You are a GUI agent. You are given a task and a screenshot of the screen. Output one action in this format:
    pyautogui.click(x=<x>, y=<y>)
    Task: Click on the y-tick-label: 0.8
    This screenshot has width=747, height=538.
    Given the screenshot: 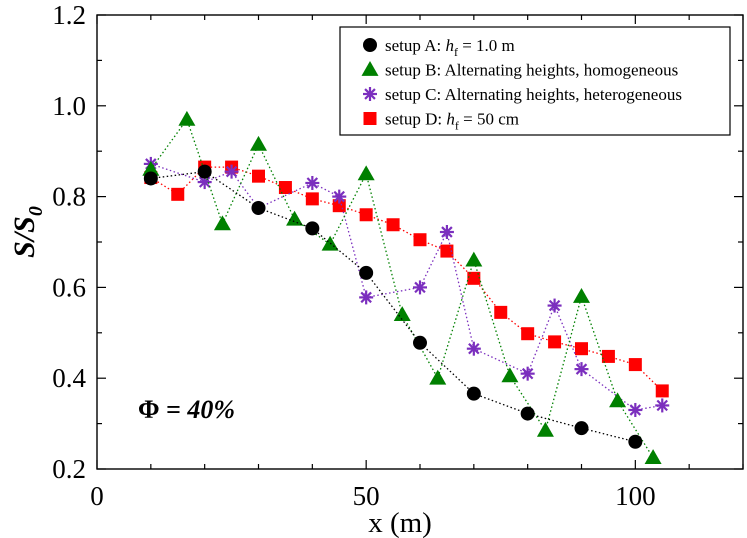 What is the action you would take?
    pyautogui.click(x=69, y=197)
    